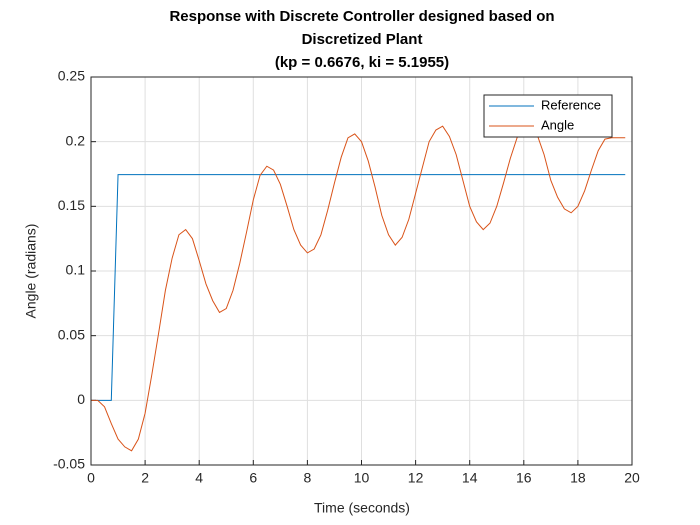 The image size is (700, 525). Describe the element at coordinates (571, 104) in the screenshot. I see `legend-label: Reference` at that location.